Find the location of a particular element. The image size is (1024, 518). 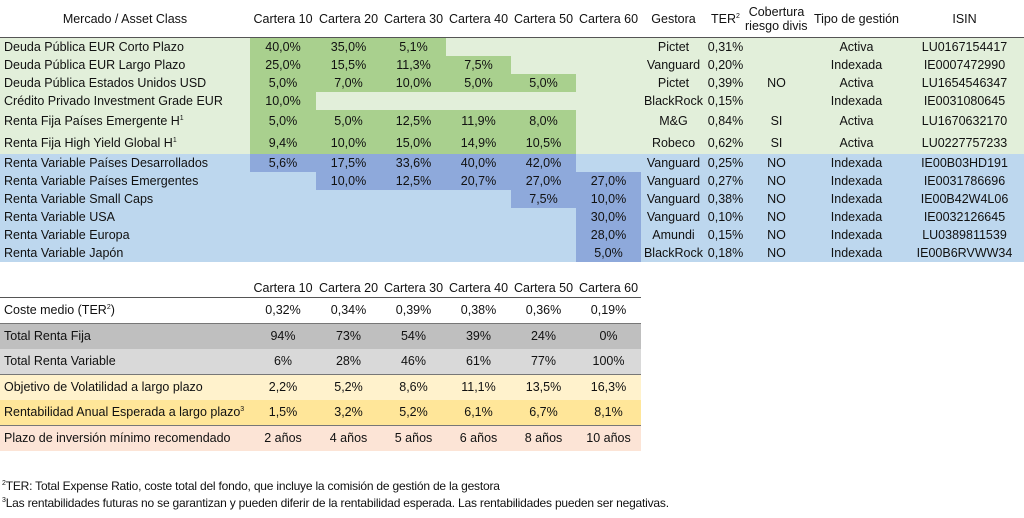

summary-value-cell: 6% is located at coordinates (283, 362).